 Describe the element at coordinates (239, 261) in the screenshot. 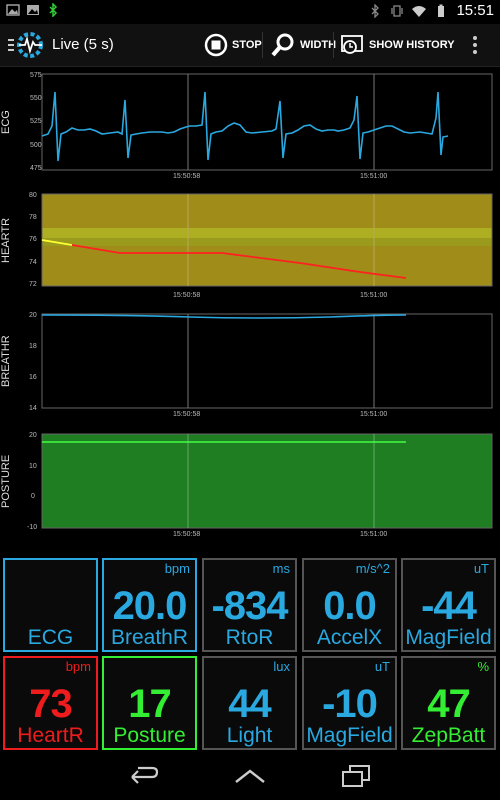

I see `heartrate-trace-alert` at that location.